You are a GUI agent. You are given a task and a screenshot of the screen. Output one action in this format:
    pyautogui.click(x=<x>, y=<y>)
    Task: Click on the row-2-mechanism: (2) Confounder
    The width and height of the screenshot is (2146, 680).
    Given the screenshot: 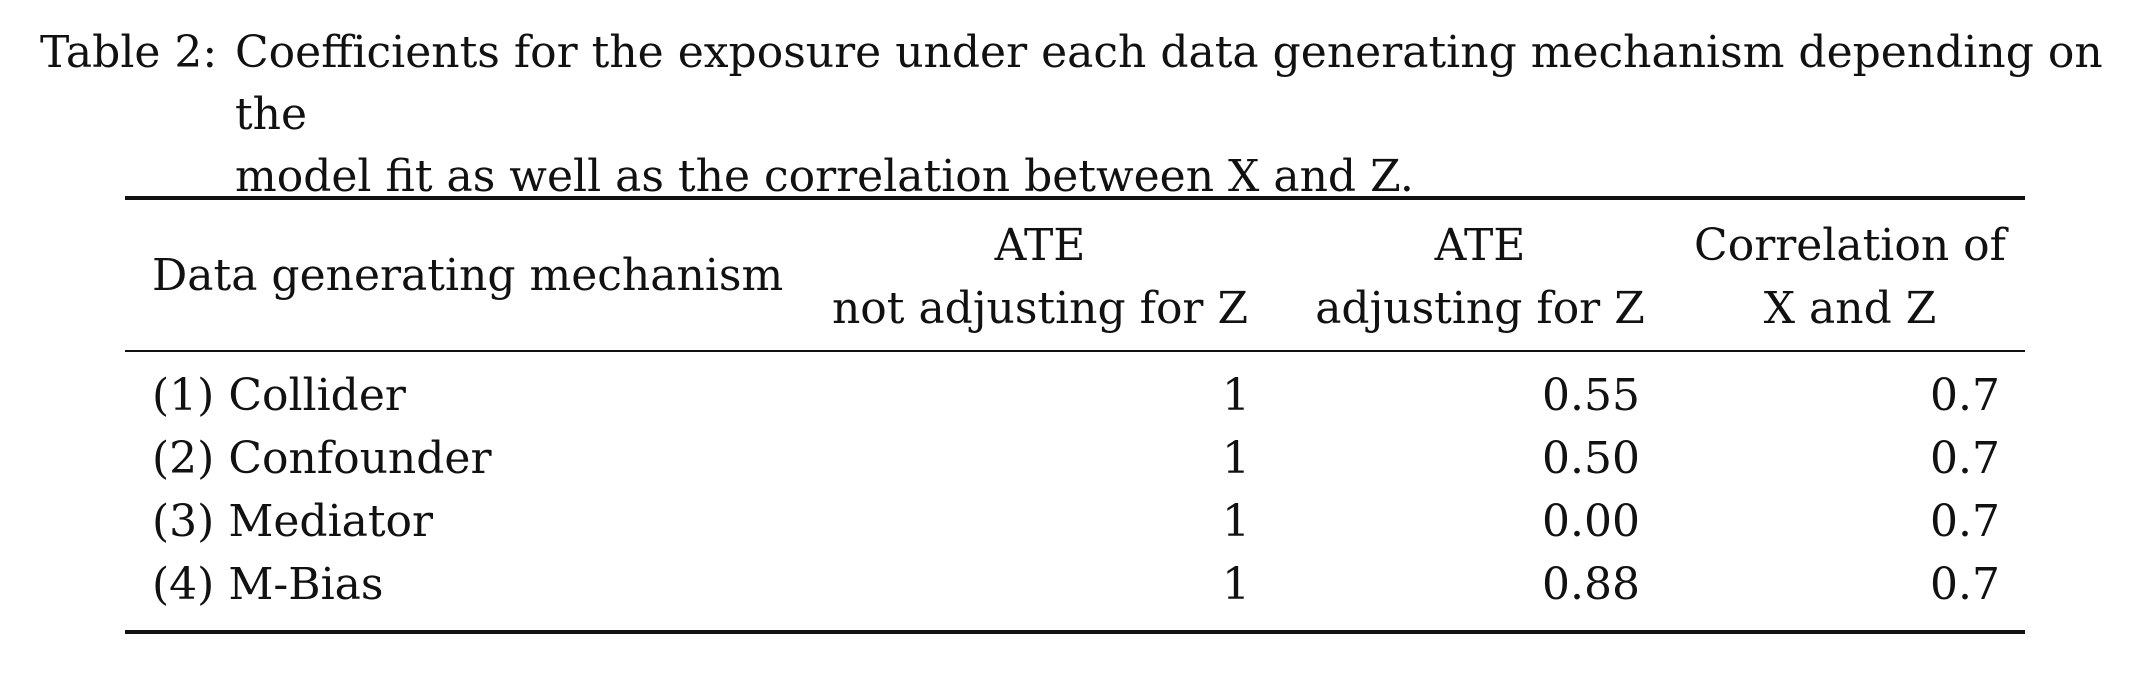 What is the action you would take?
    pyautogui.click(x=322, y=458)
    